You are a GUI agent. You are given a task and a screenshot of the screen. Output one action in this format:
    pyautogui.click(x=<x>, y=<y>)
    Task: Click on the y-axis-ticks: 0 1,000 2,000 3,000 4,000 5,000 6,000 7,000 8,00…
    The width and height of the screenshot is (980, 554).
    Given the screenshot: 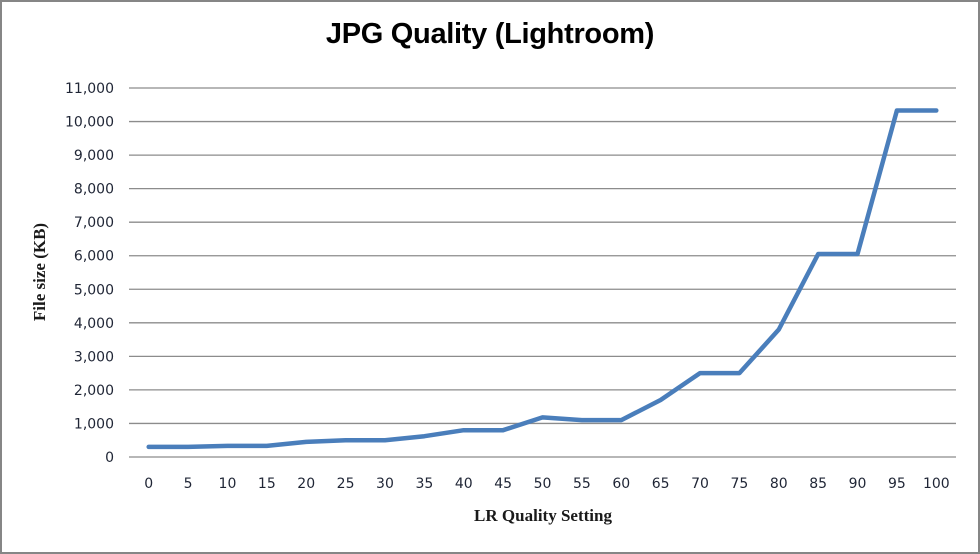 What is the action you would take?
    pyautogui.click(x=89, y=273)
    